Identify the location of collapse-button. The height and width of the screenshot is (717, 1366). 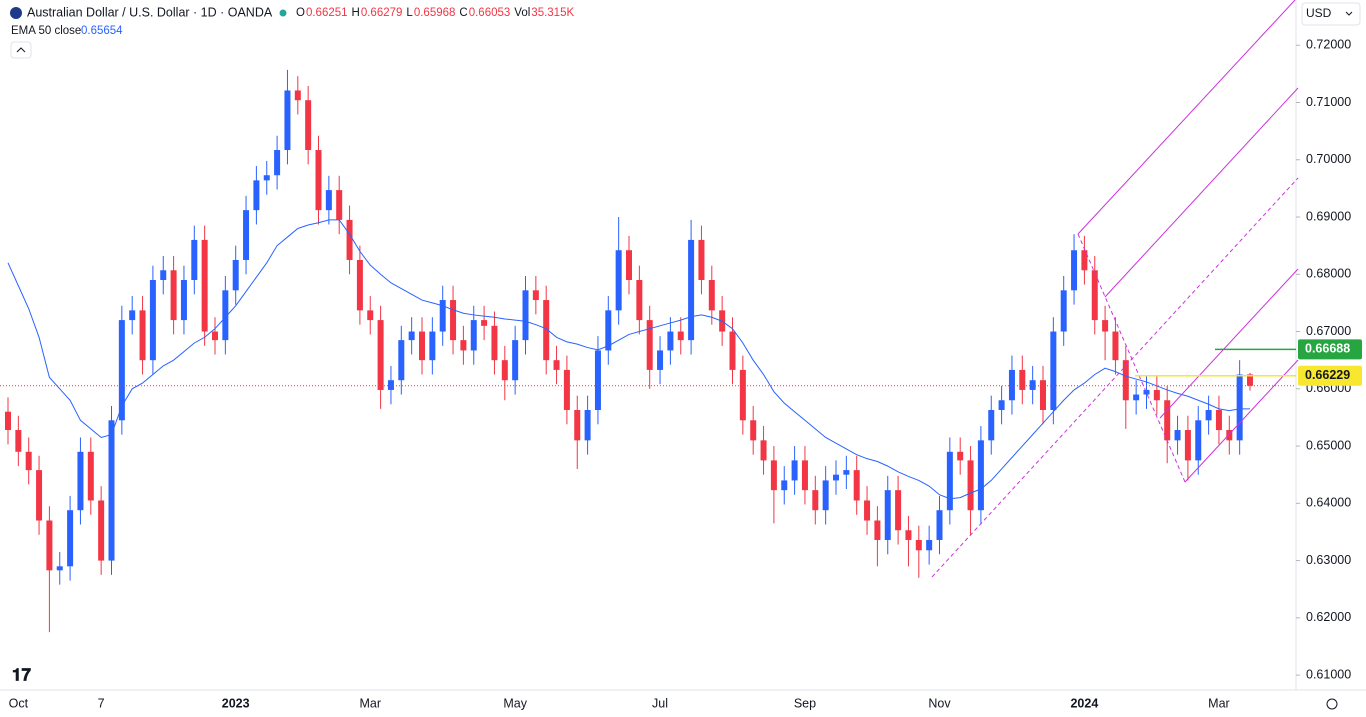
(21, 50).